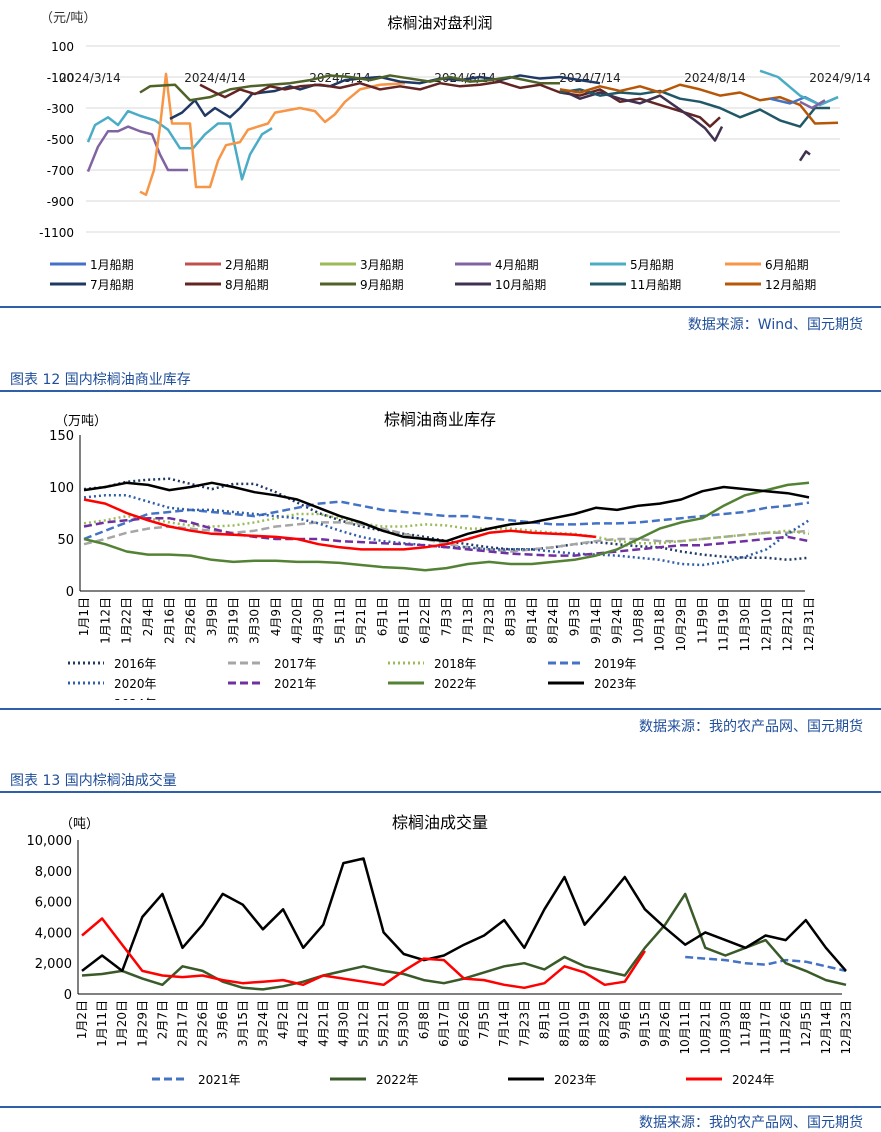  What do you see at coordinates (283, 1019) in the screenshot?
I see `x-tick-label: 4月2日` at bounding box center [283, 1019].